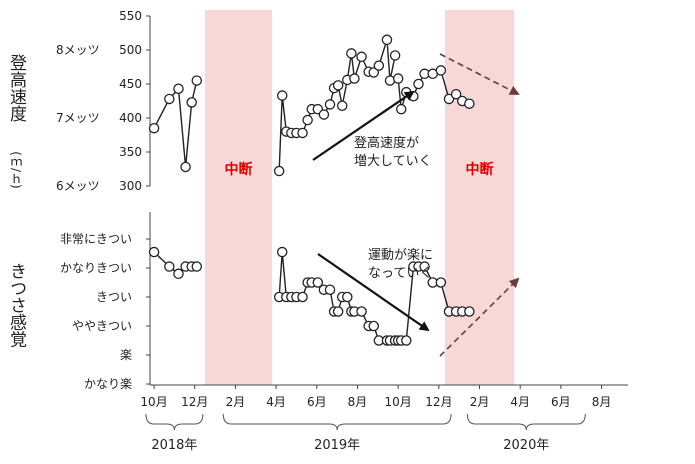 This screenshot has width=695, height=464. I want to click on resume-exertion-dashed-arrow, so click(479, 317).